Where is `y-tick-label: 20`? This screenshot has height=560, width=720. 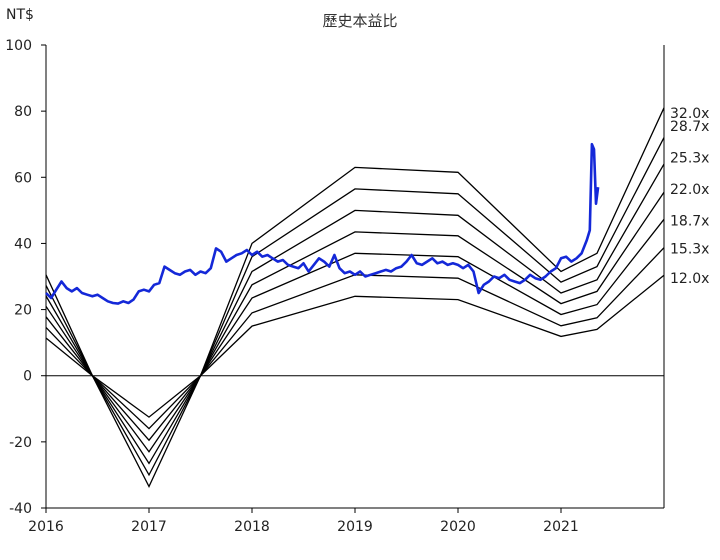 y-tick-label: 20 is located at coordinates (23, 311).